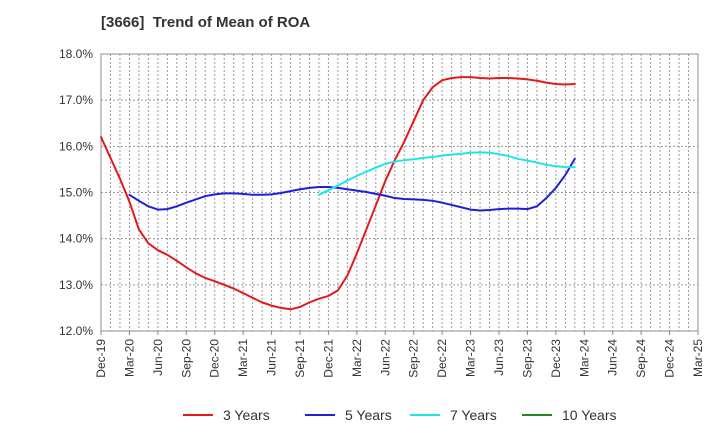  I want to click on y-tick-label: 17.0%, so click(76, 100).